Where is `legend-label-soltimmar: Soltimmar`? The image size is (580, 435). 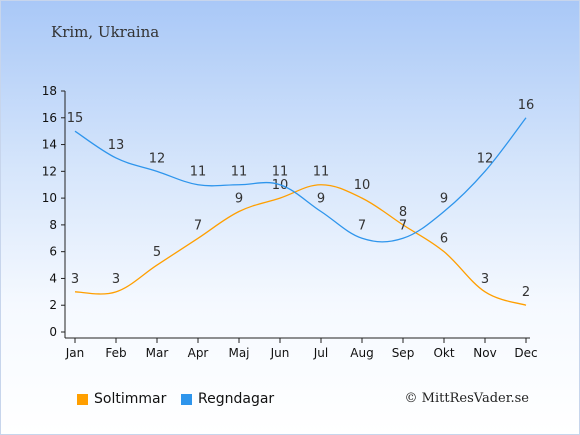 legend-label-soltimmar: Soltimmar is located at coordinates (130, 399).